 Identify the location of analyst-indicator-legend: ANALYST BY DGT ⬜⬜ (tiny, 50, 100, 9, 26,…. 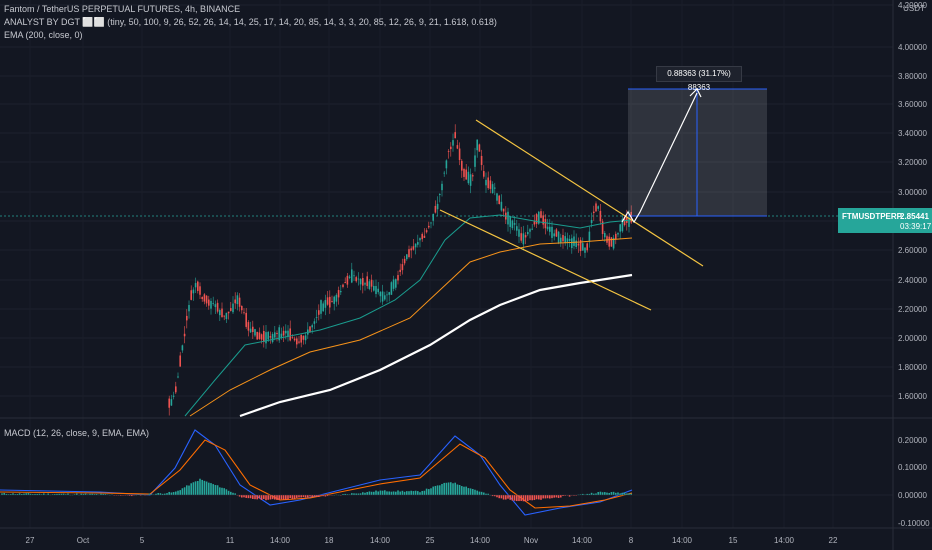
(250, 22).